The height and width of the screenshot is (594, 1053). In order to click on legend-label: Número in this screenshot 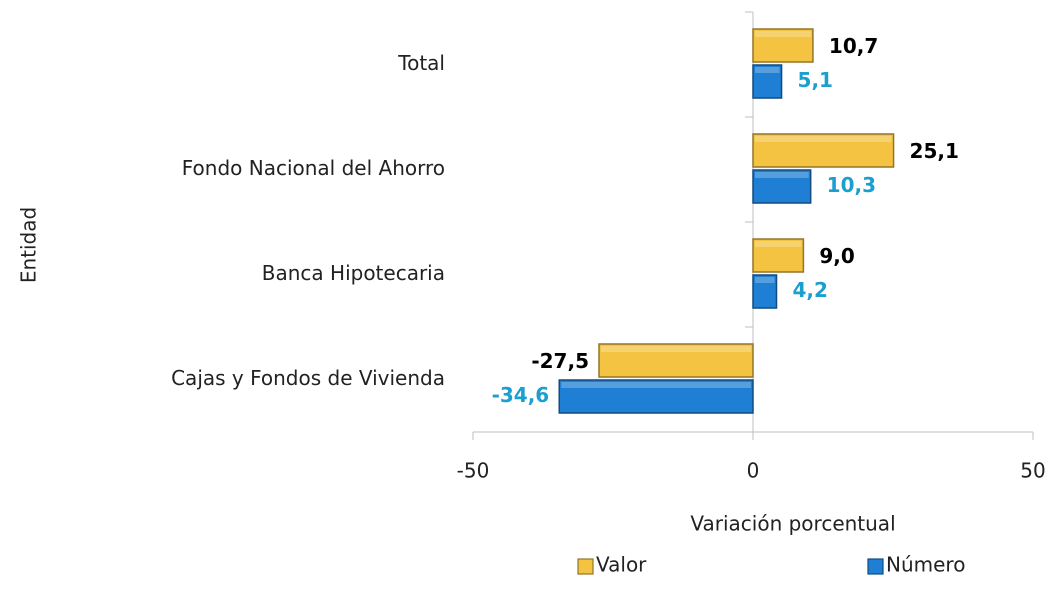, I will do `click(925, 565)`.